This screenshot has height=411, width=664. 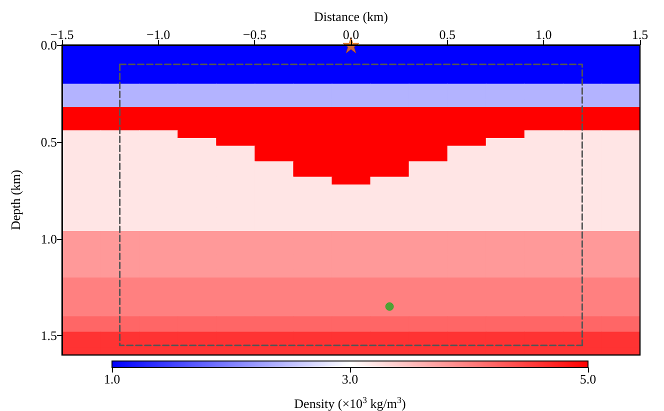 What do you see at coordinates (48, 238) in the screenshot?
I see `y-tick-label: 1.0` at bounding box center [48, 238].